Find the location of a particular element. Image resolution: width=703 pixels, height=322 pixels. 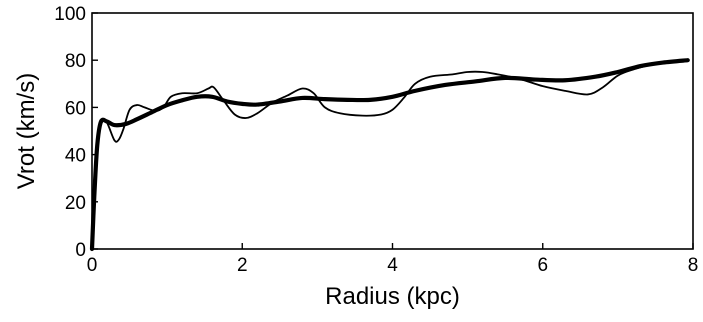

y-tick-label: 20 is located at coordinates (75, 203).